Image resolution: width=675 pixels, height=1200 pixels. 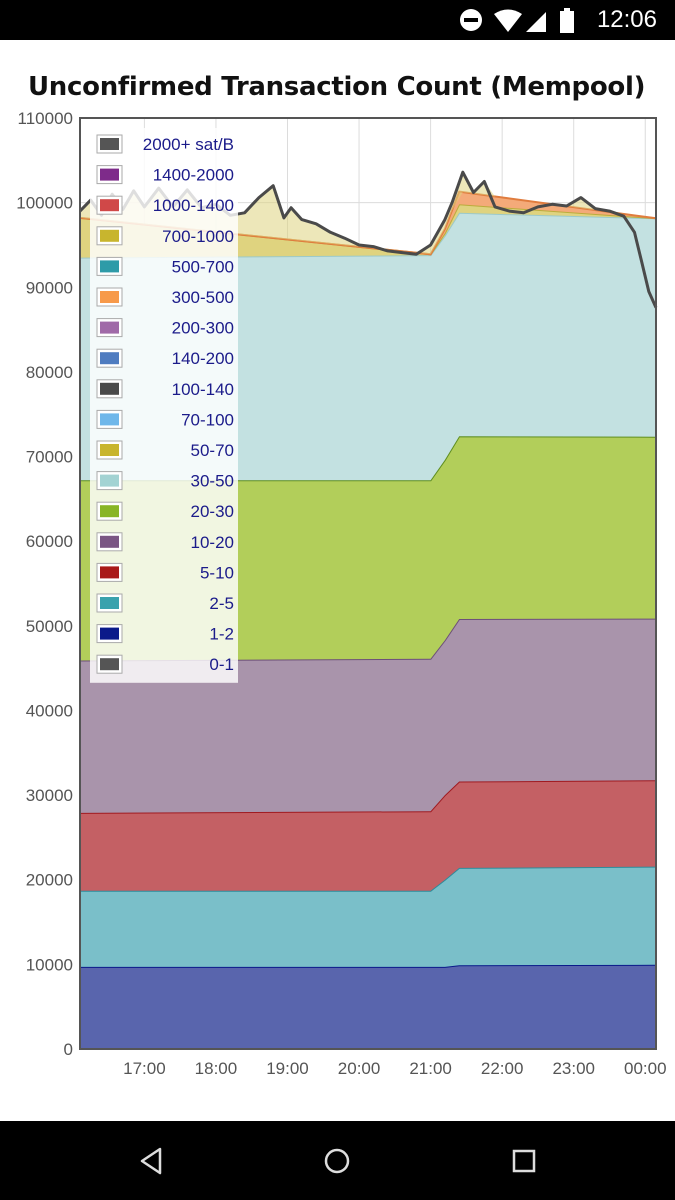 I want to click on legend-item: 700-1000, so click(x=165, y=236).